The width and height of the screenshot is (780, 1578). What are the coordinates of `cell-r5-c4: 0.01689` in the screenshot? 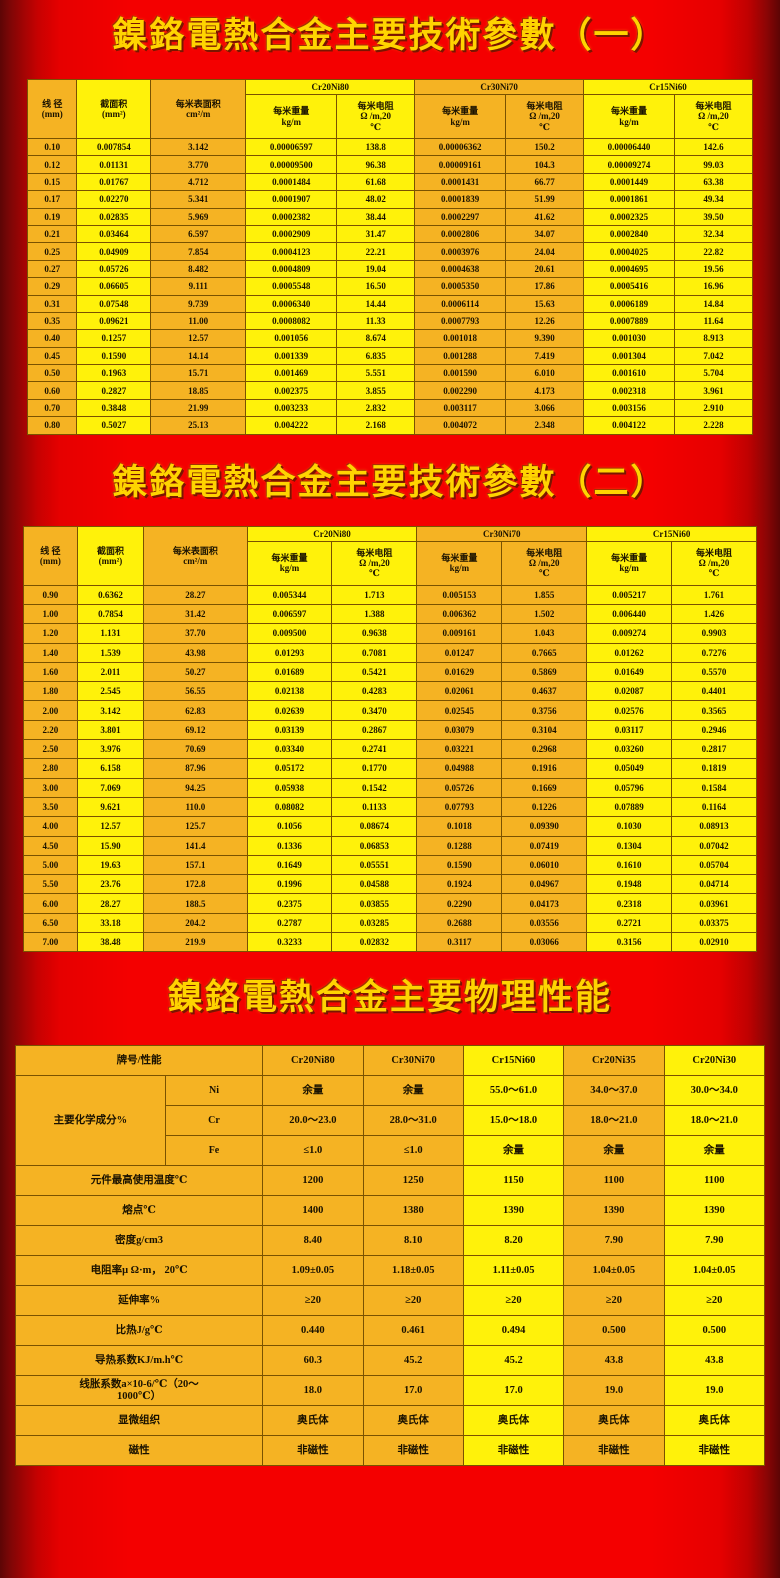 It's located at (289, 672).